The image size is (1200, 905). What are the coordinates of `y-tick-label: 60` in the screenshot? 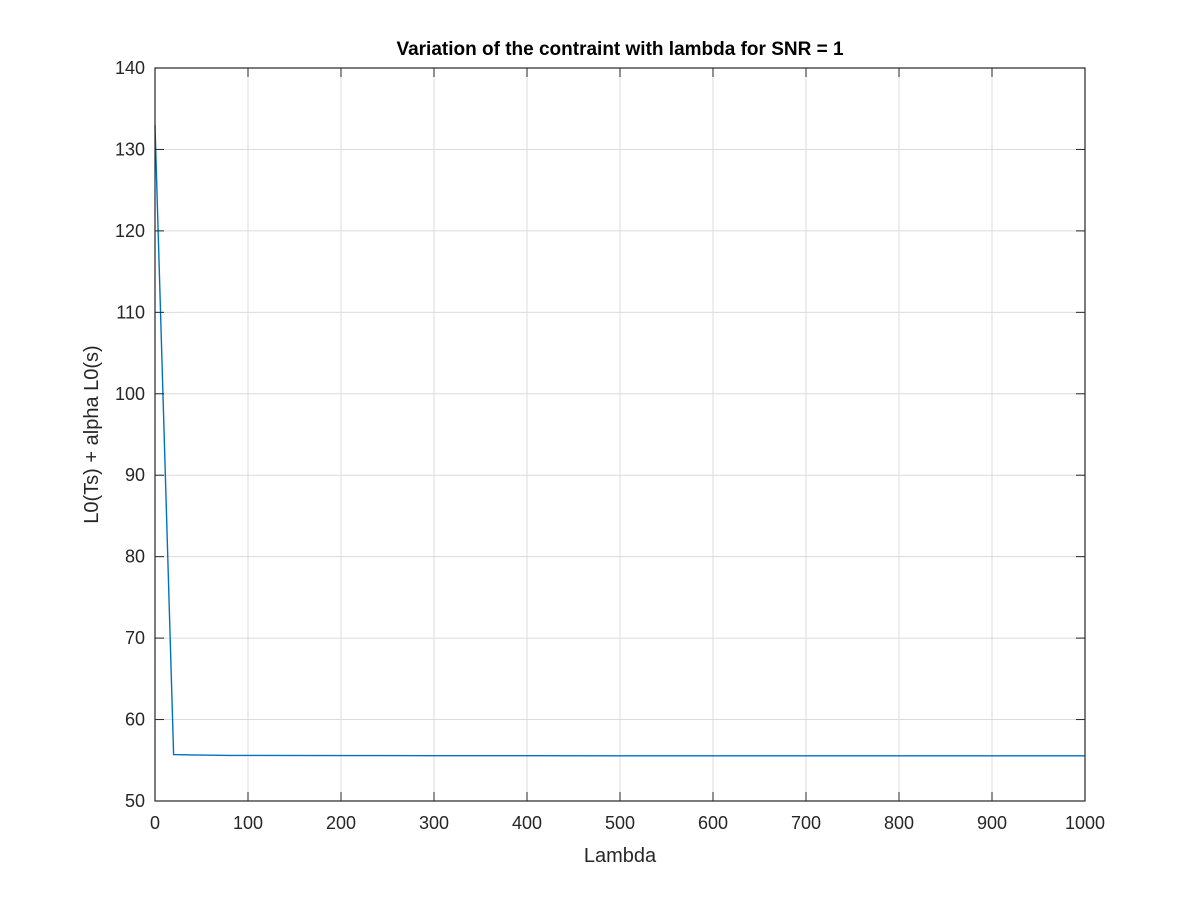 It's located at (135, 720).